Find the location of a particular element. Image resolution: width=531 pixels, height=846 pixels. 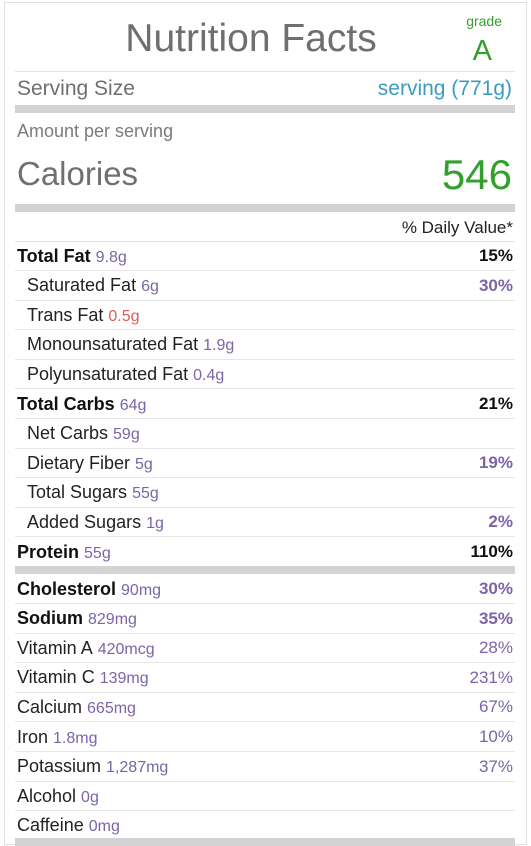

nutrient-amount: 0mg is located at coordinates (104, 827).